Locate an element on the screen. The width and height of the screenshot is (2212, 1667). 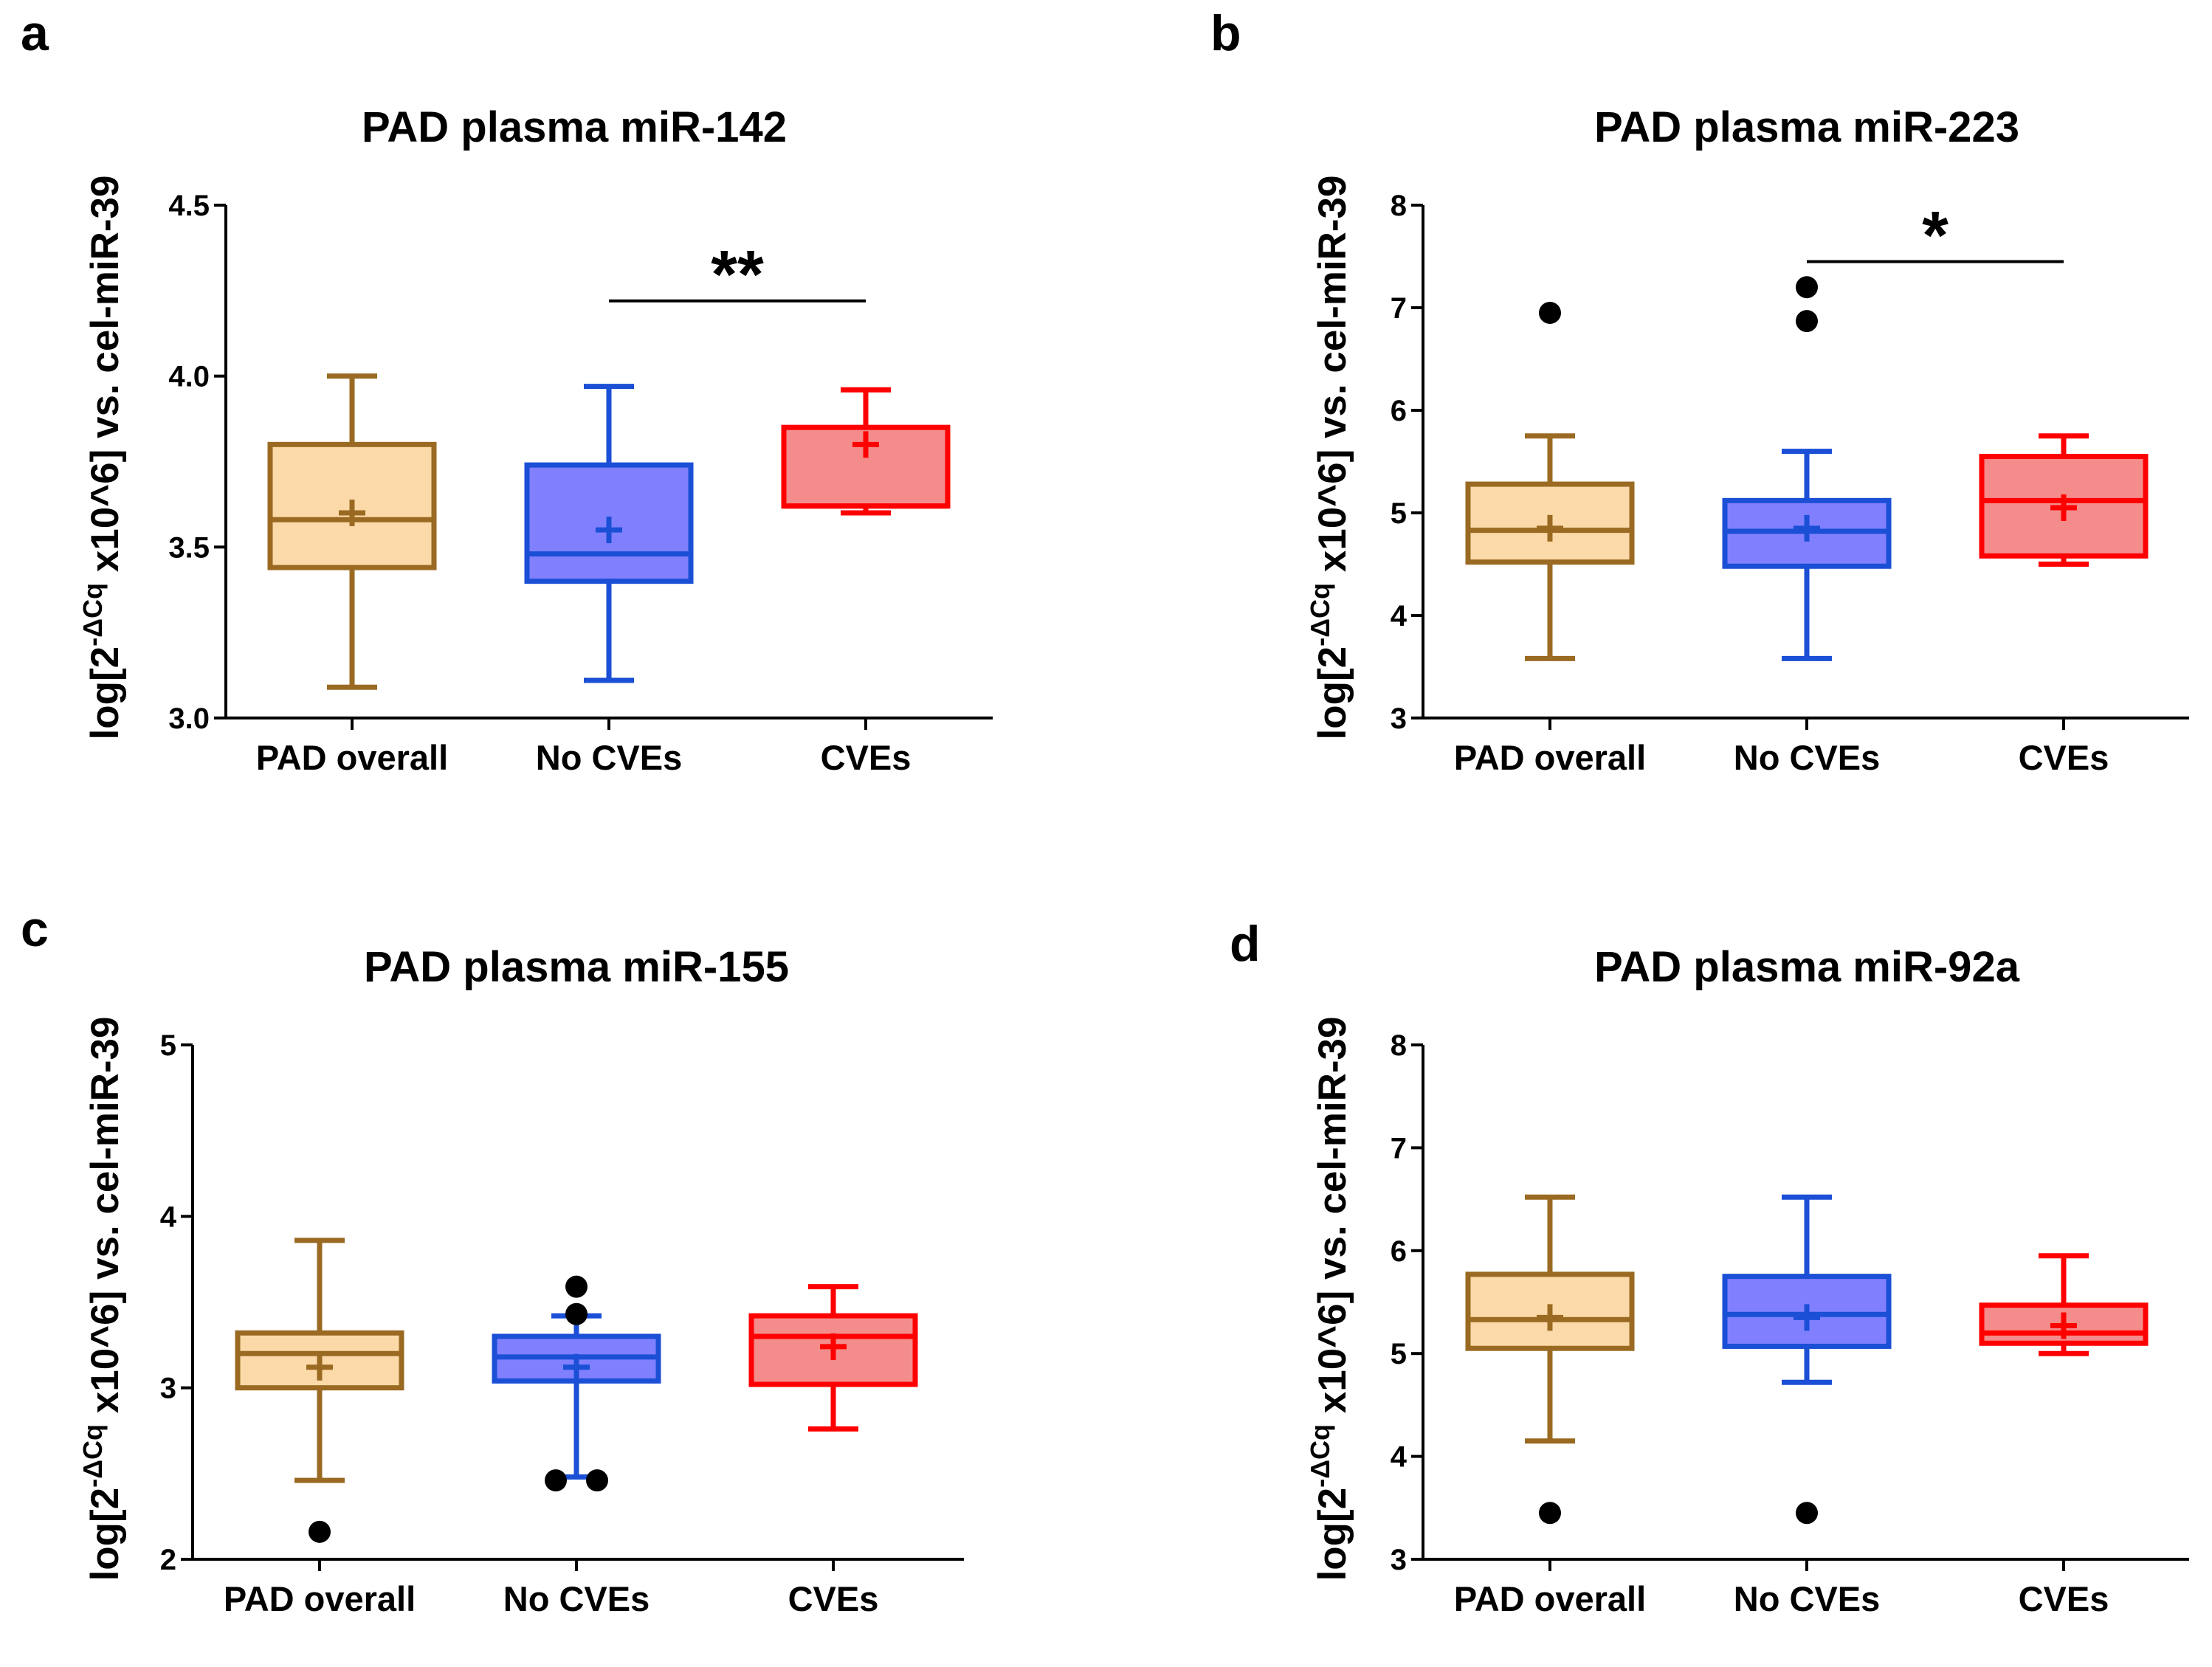
significance-label: ** is located at coordinates (737, 275).